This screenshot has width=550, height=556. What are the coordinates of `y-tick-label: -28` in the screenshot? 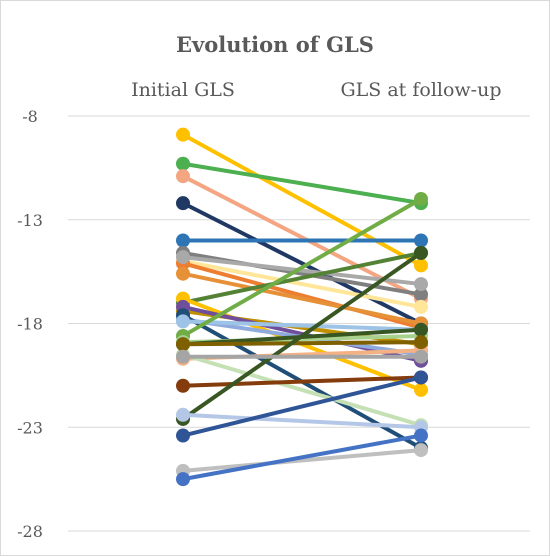 It's located at (30, 531).